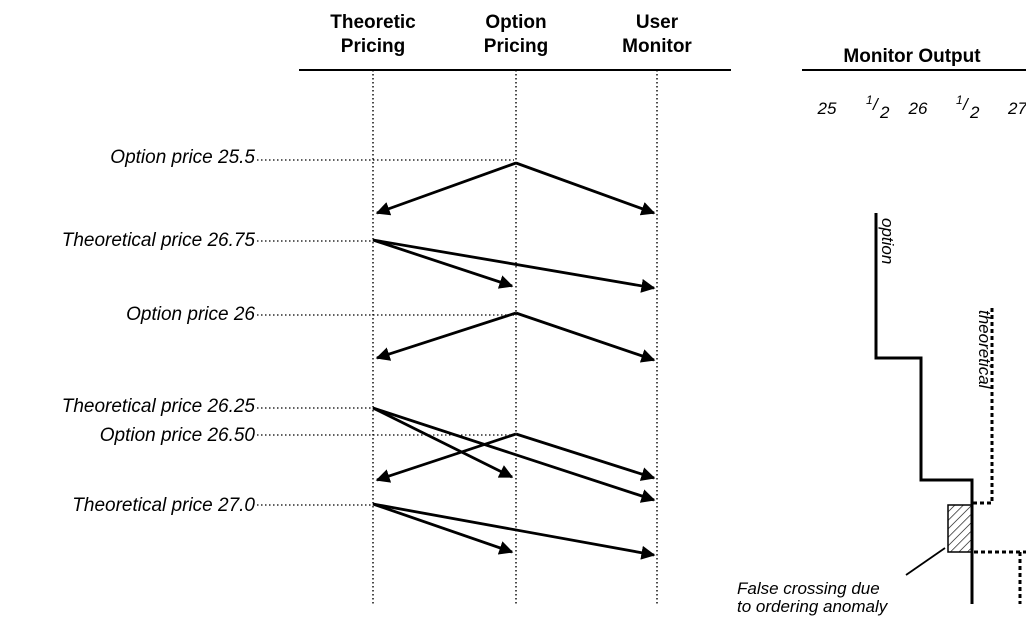  I want to click on scale-label-half-2: 1 / 2, so click(968, 107).